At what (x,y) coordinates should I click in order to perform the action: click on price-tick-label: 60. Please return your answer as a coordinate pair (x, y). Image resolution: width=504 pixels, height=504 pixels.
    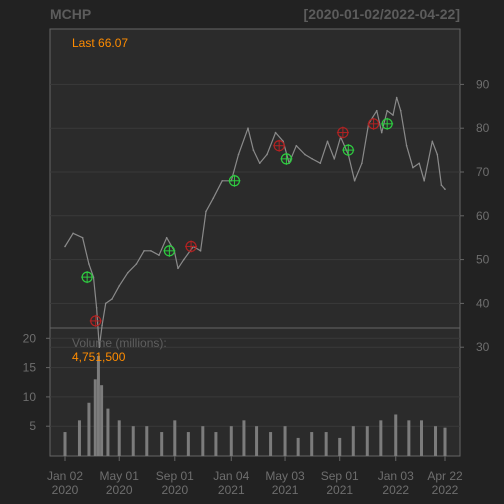
    Looking at the image, I should click on (483, 216).